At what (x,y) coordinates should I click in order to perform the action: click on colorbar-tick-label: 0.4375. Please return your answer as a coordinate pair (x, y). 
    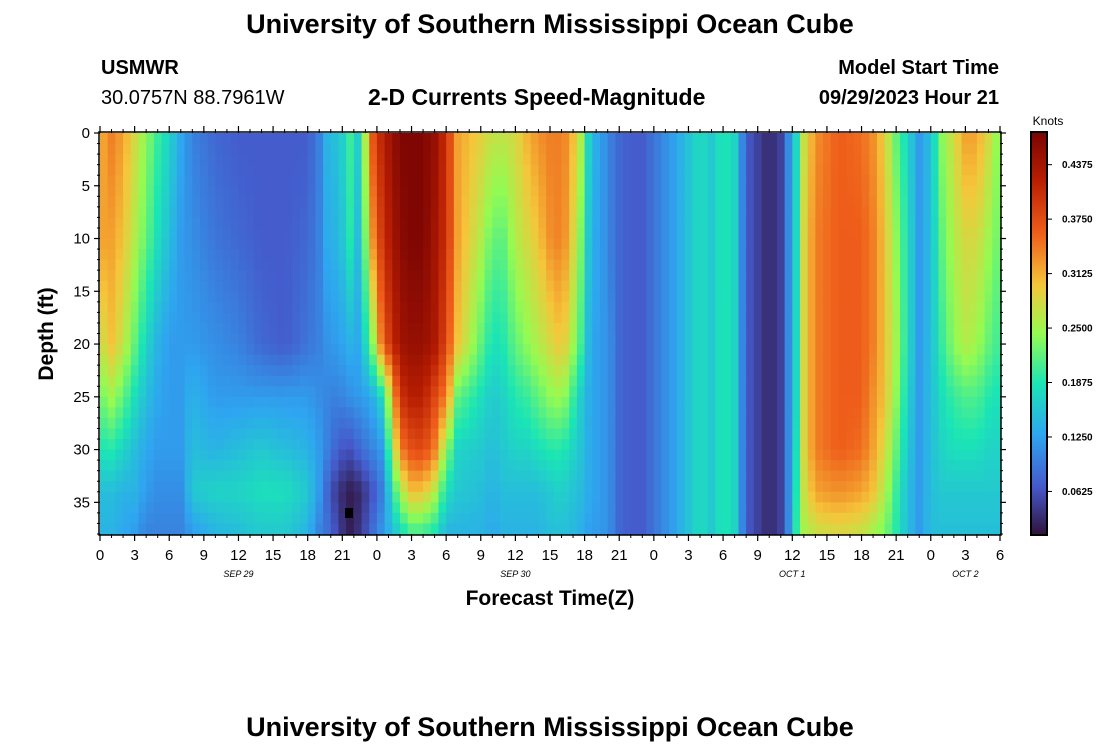
    Looking at the image, I should click on (1077, 165).